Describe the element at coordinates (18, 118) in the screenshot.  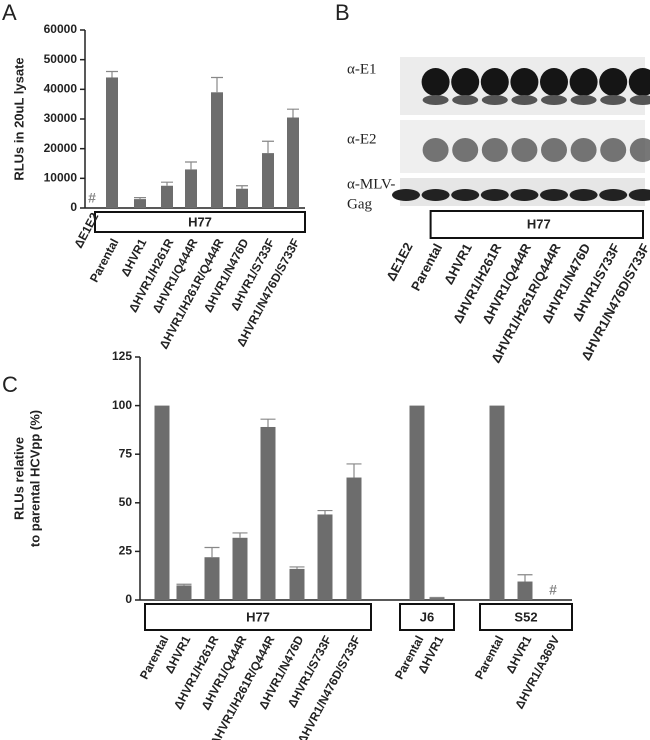
I see `y-axis-label: RLUs in 20uL lysate` at that location.